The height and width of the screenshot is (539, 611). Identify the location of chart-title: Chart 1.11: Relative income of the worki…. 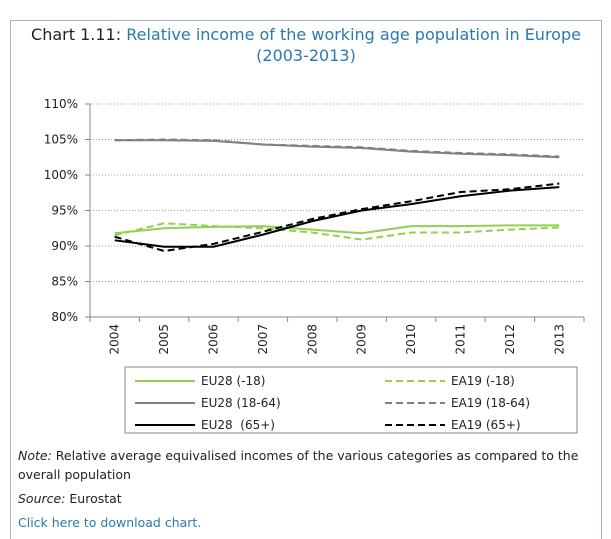
(306, 45).